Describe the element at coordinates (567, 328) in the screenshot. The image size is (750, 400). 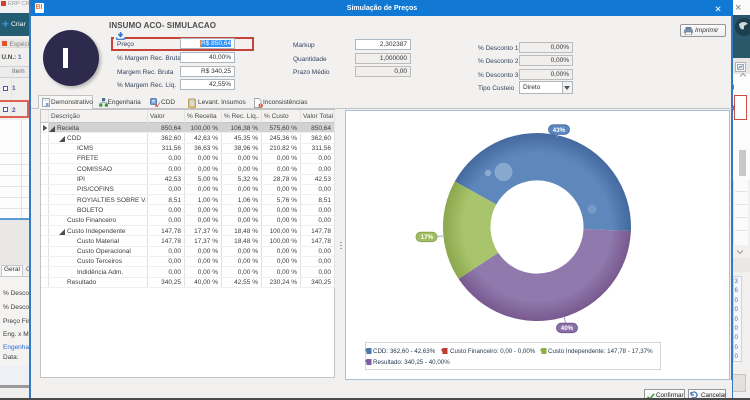
I see `svg-text: 40%` at that location.